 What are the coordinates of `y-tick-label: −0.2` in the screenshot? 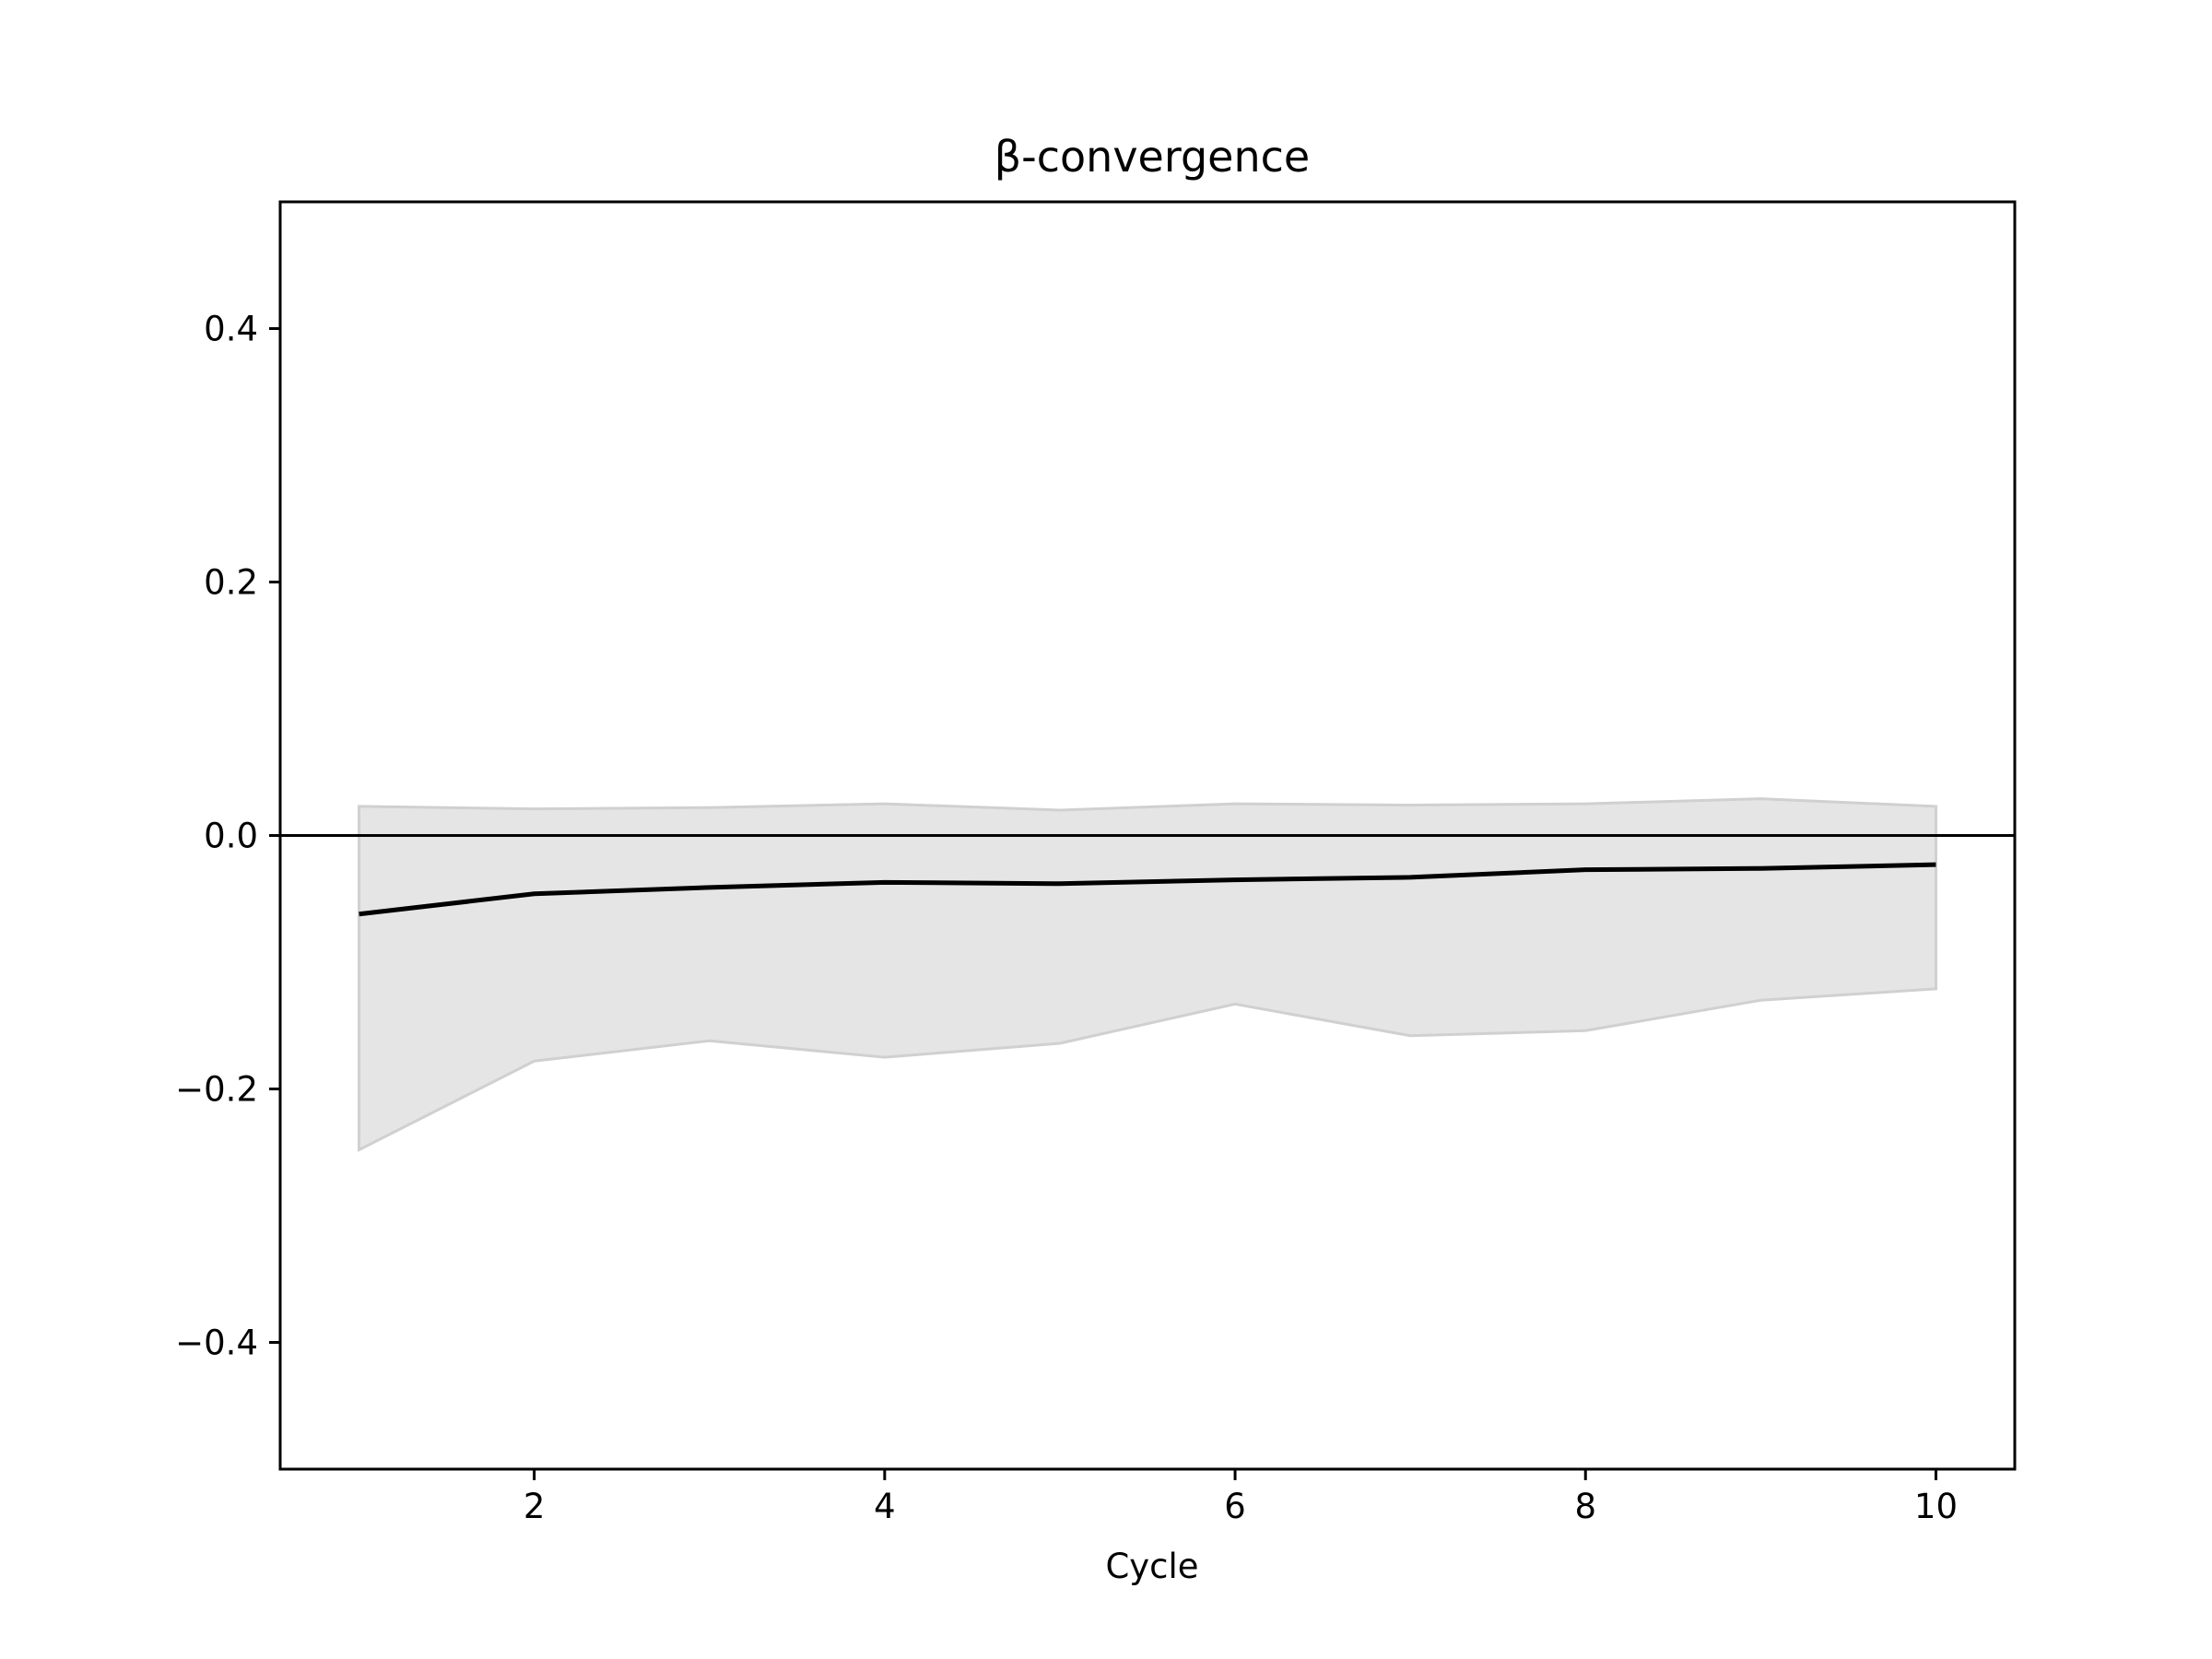 It's located at (216, 1090).